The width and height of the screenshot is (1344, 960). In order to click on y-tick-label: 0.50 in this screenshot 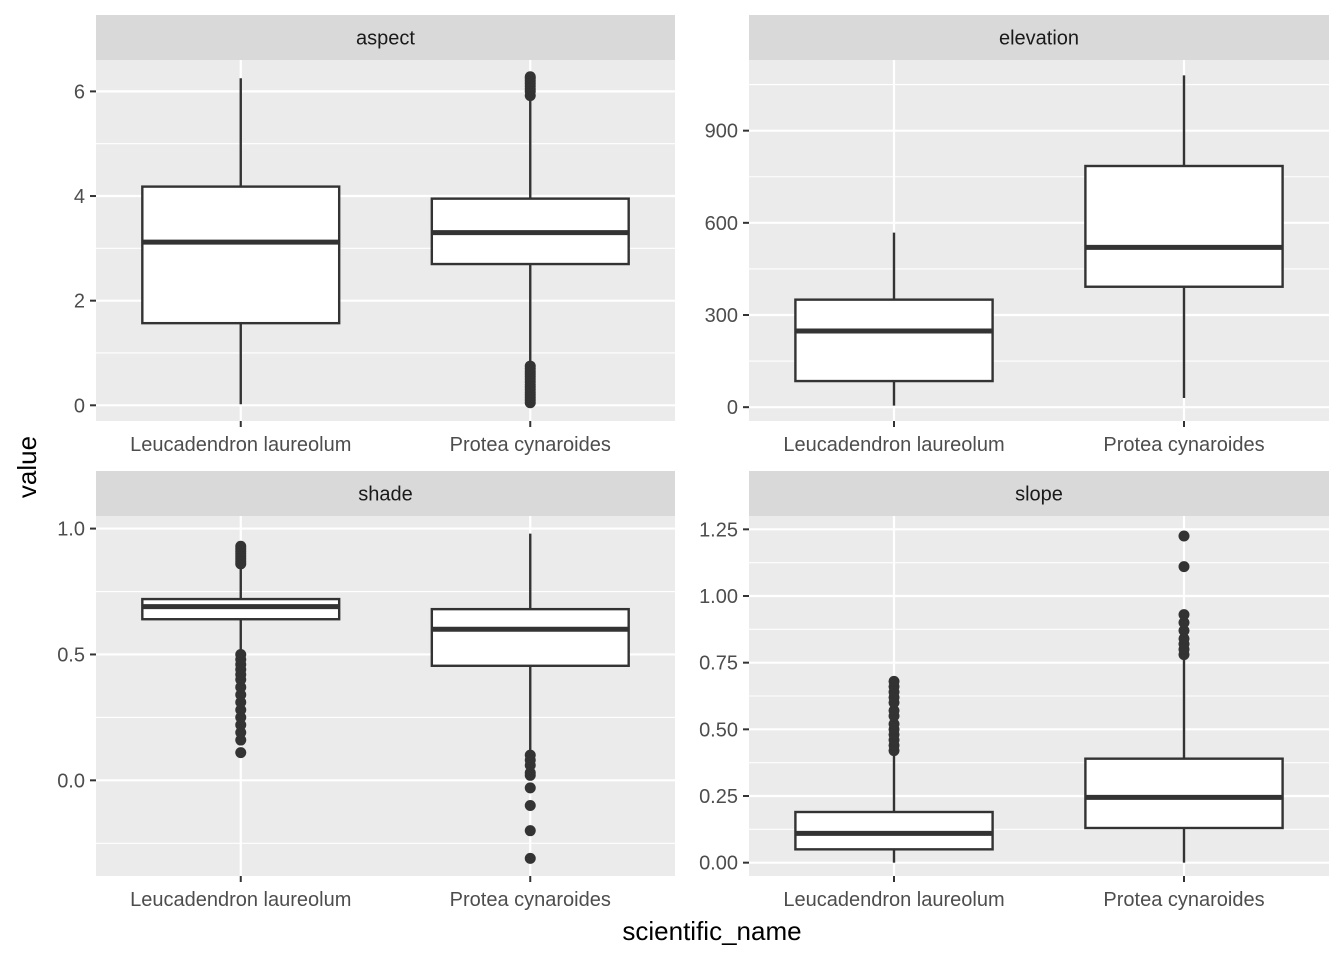, I will do `click(718, 730)`.